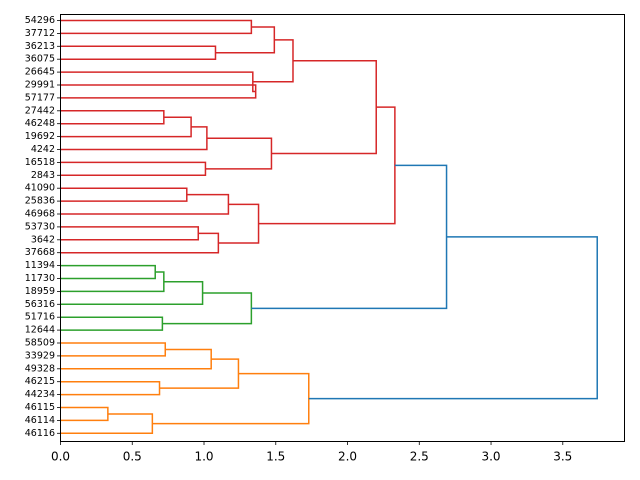  I want to click on link-m25, so click(113, 349).